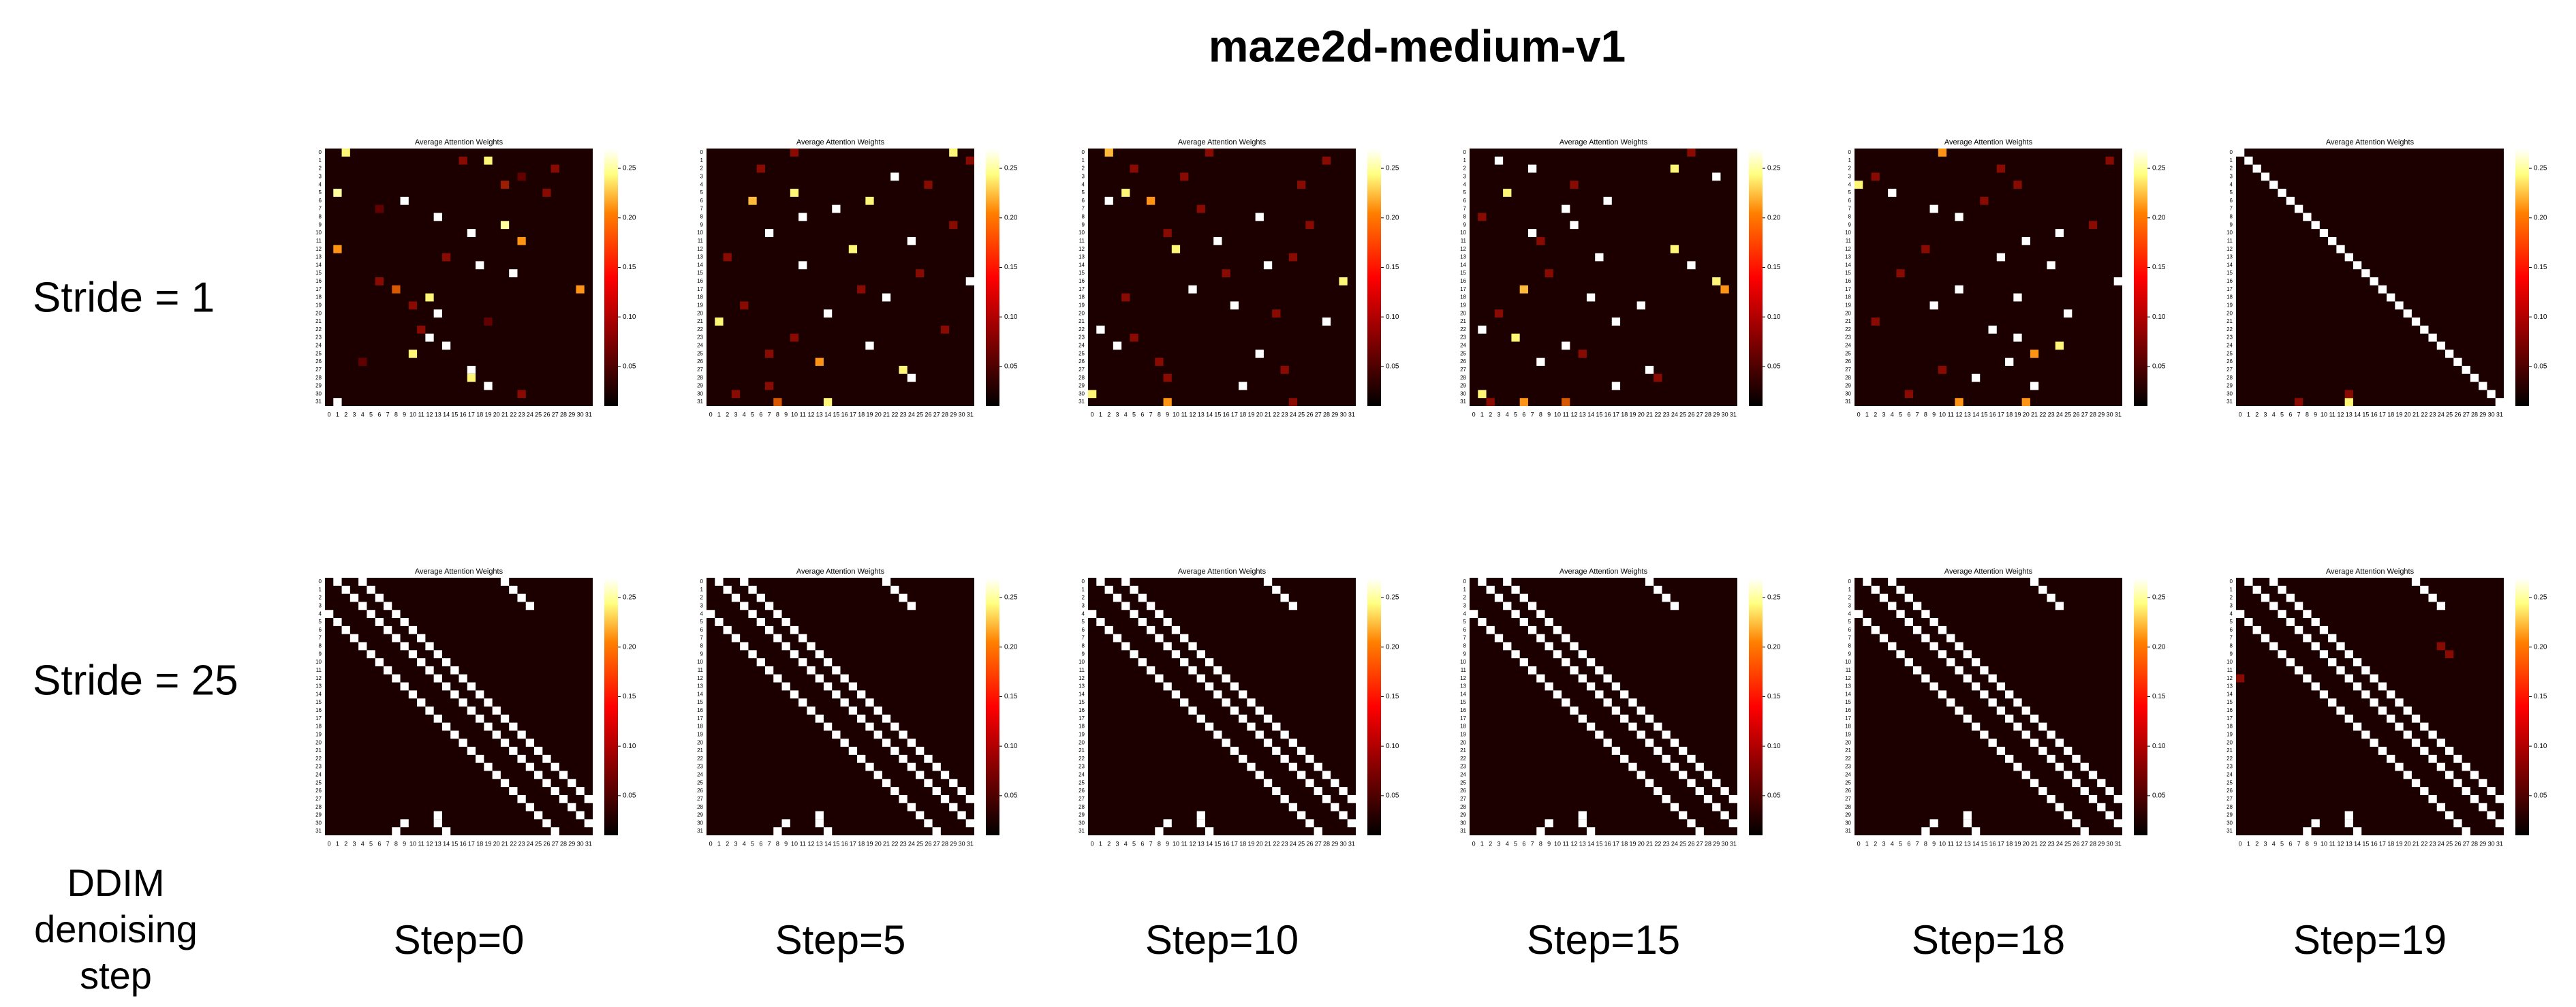 Image resolution: width=2576 pixels, height=1007 pixels. I want to click on y-tick-label: 14, so click(1081, 265).